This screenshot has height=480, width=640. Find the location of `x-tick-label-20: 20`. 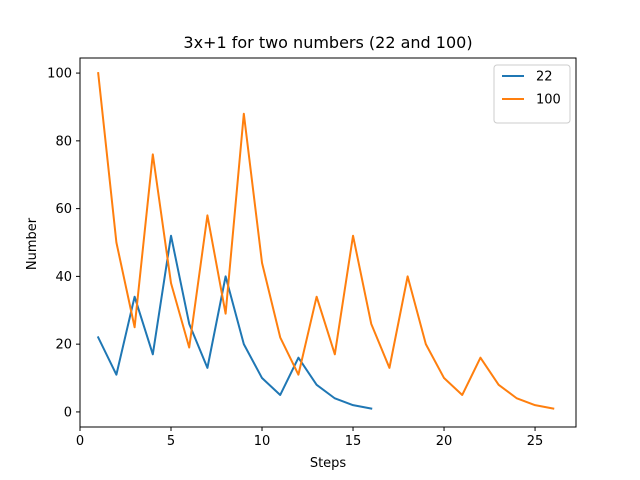

x-tick-label-20: 20 is located at coordinates (444, 441).